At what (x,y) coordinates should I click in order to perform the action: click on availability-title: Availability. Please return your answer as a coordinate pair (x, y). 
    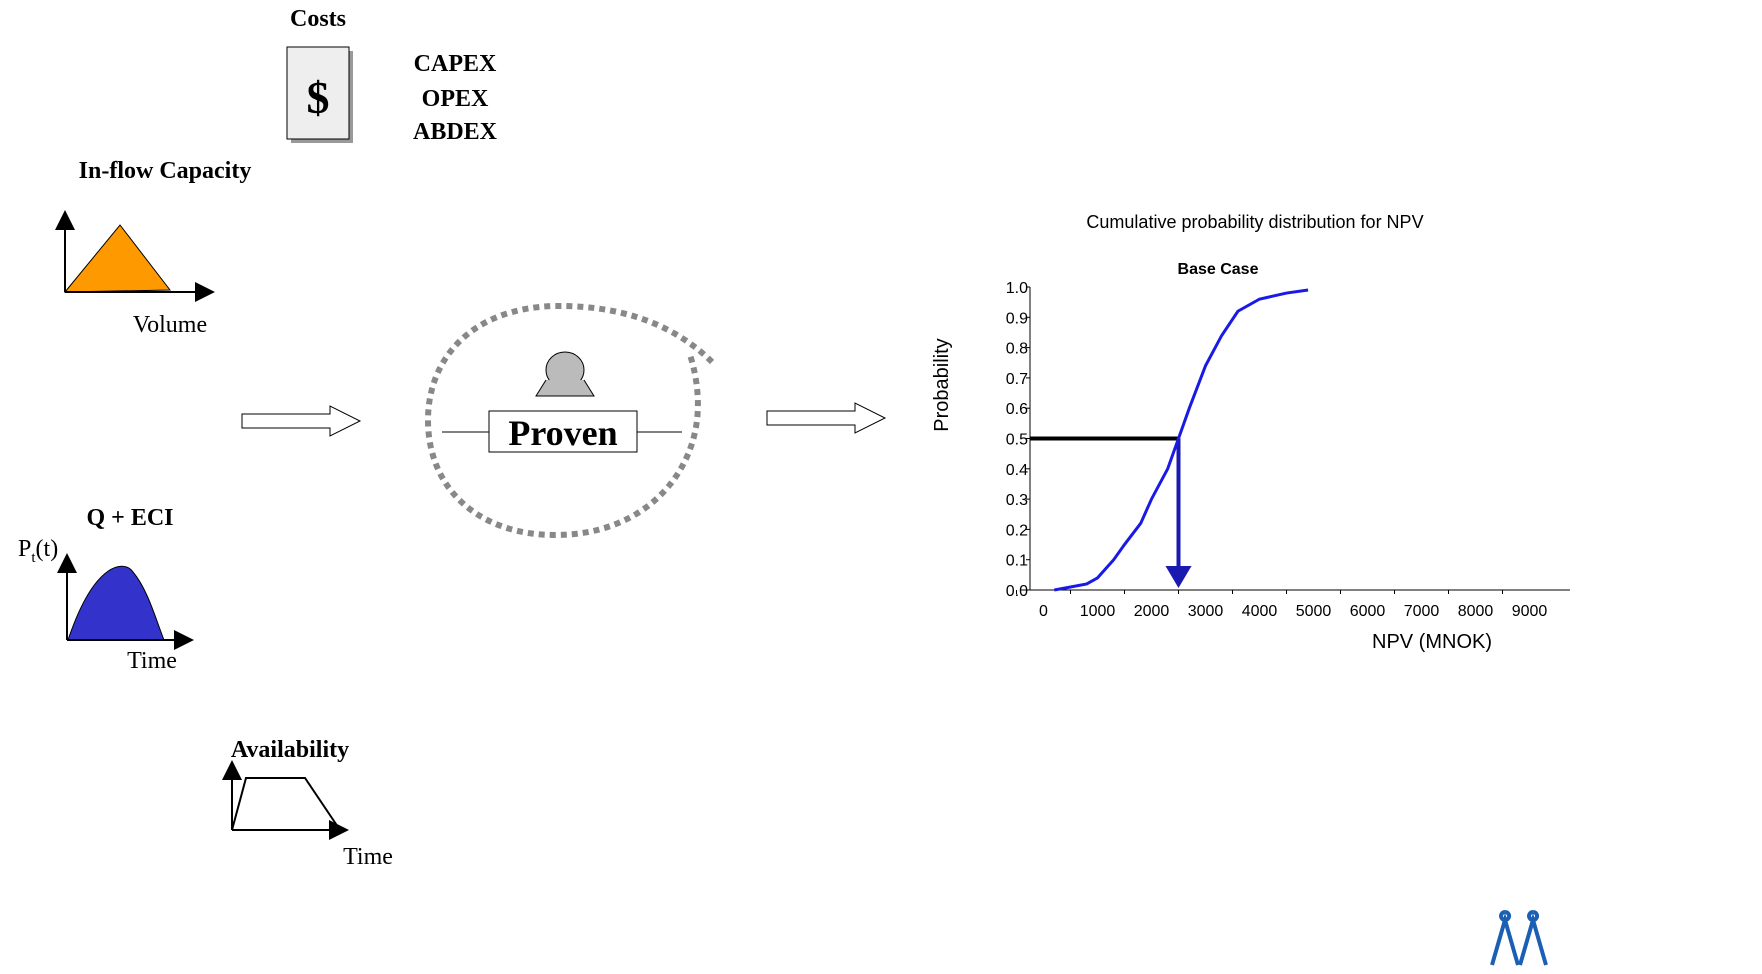
    Looking at the image, I should click on (290, 750).